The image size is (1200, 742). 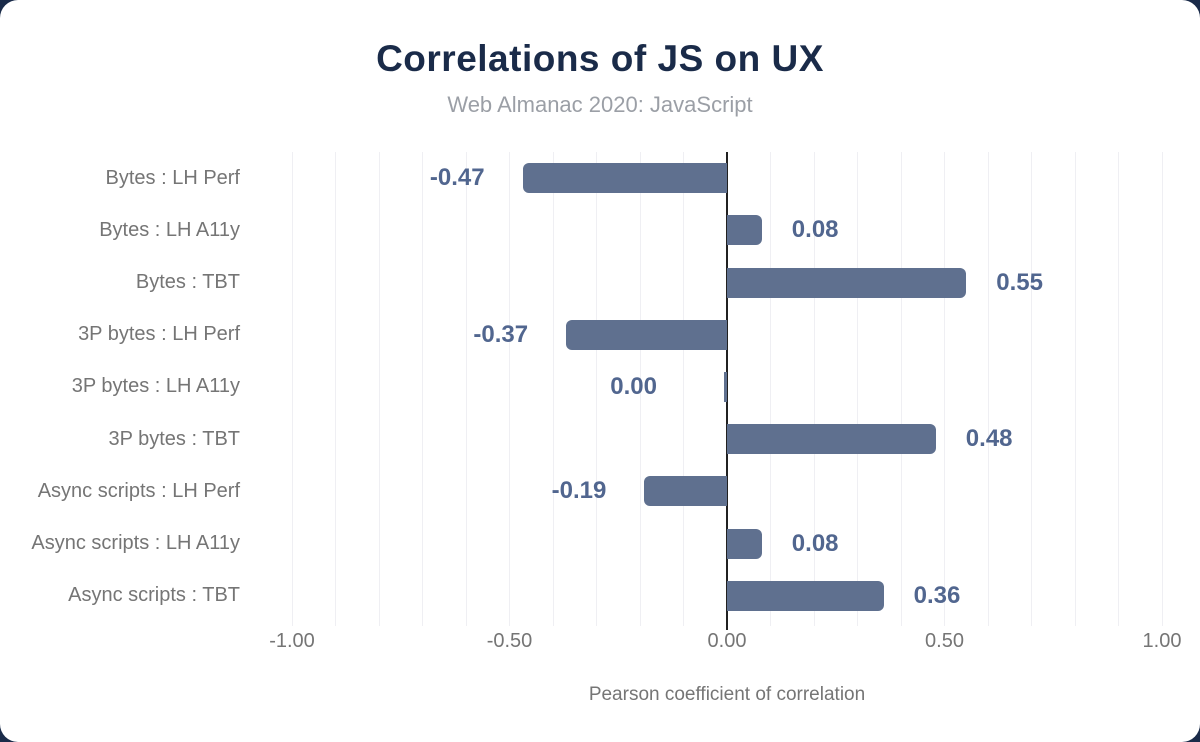 I want to click on category-label: Bytes : LH Perf, so click(x=173, y=177).